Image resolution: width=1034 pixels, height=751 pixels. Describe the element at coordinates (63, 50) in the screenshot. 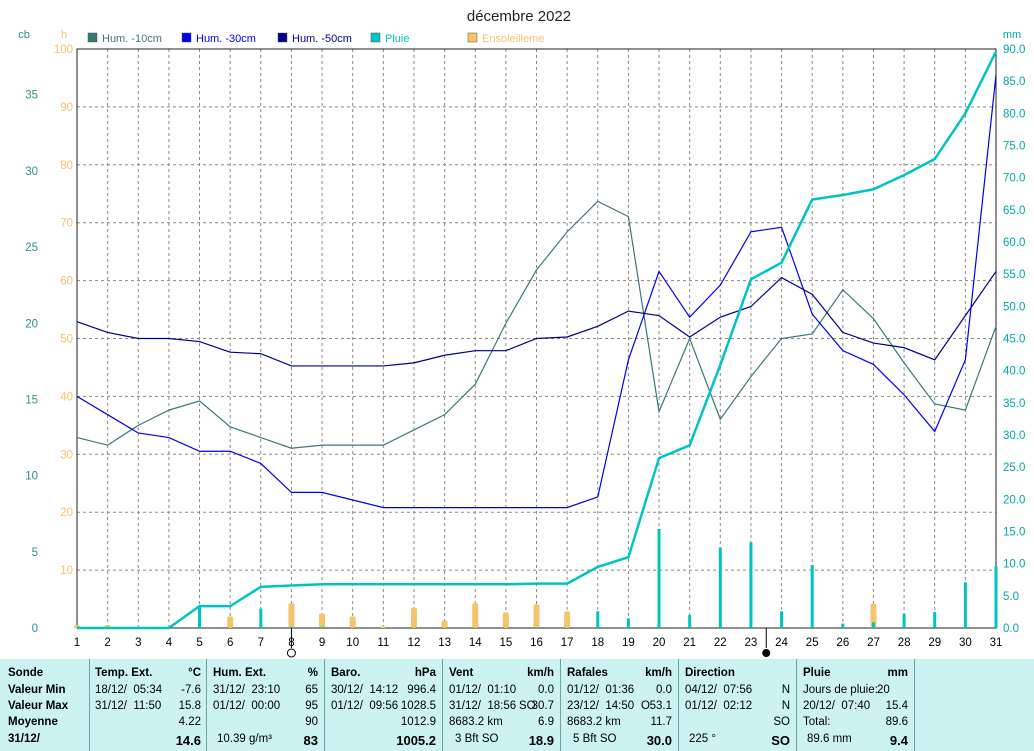

I see `tick-label-h: 100` at that location.